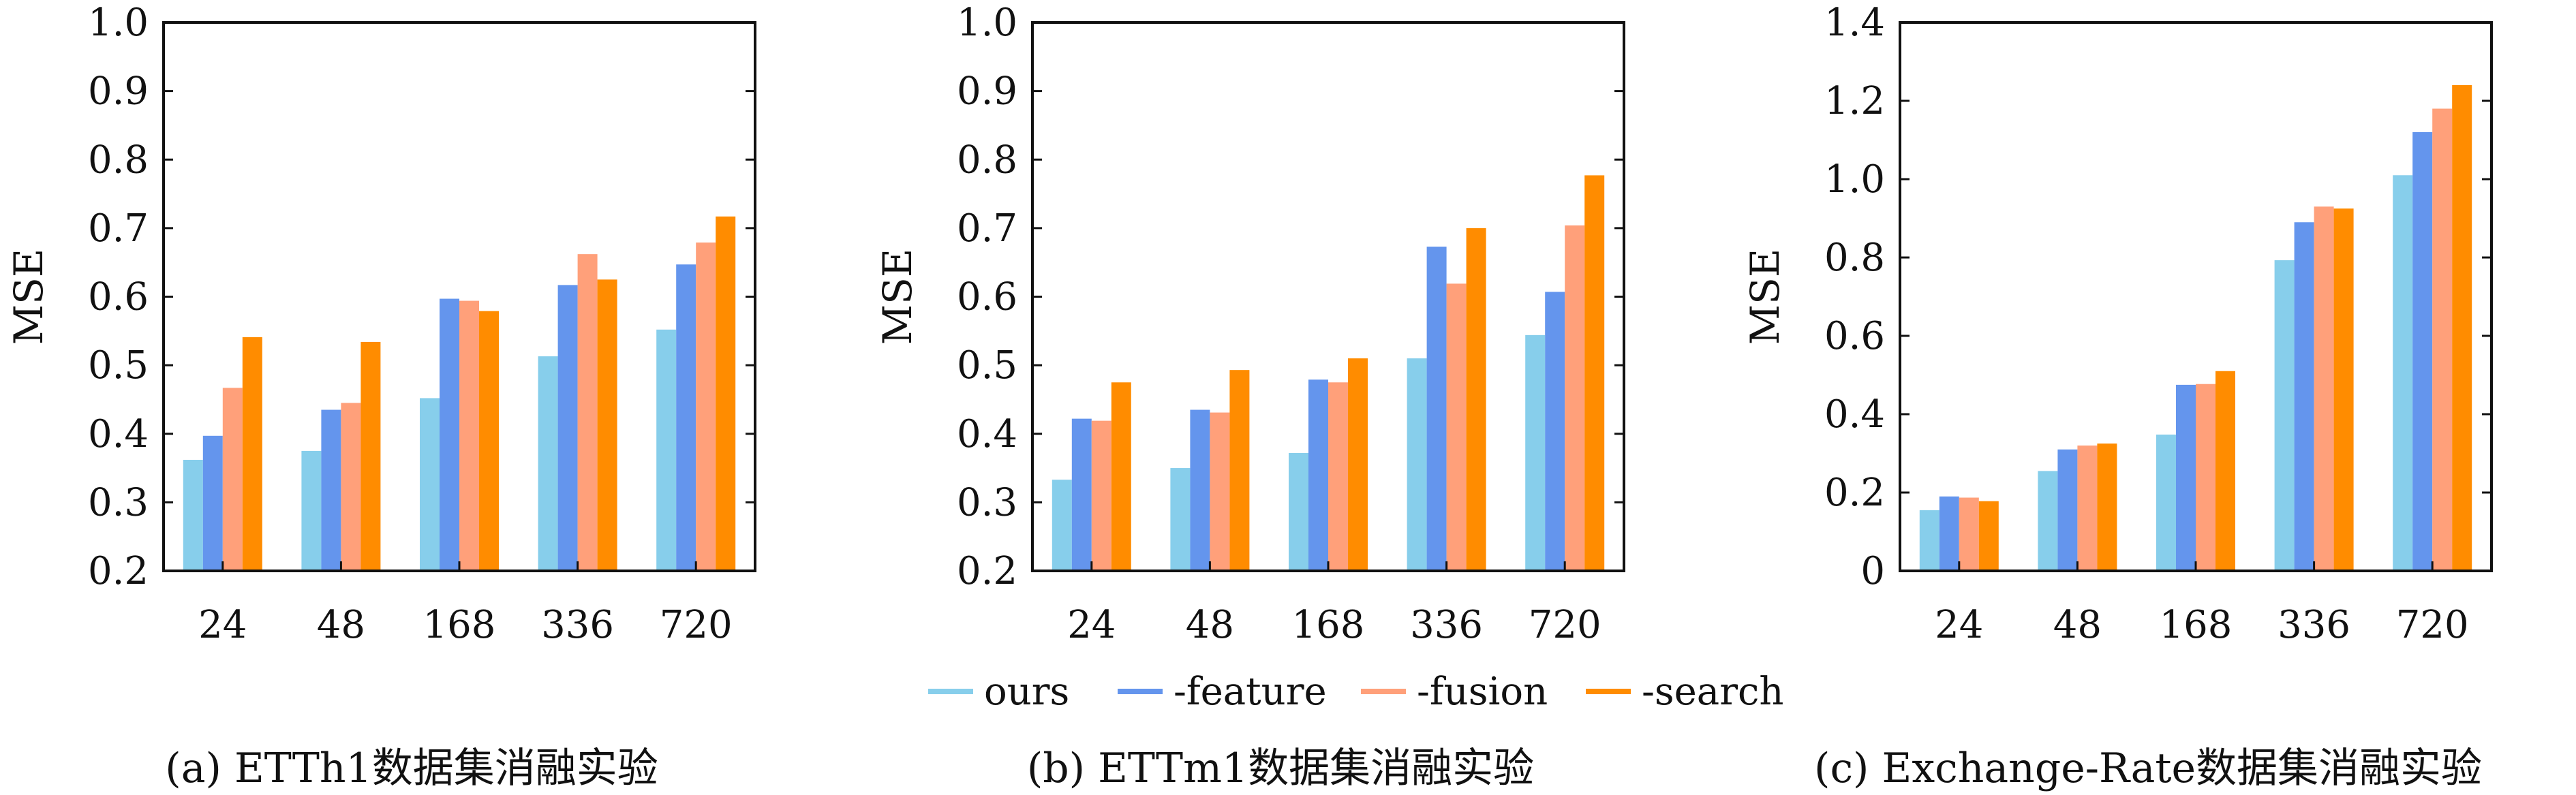 The image size is (2576, 795). I want to click on legend-label-search: -search, so click(1713, 692).